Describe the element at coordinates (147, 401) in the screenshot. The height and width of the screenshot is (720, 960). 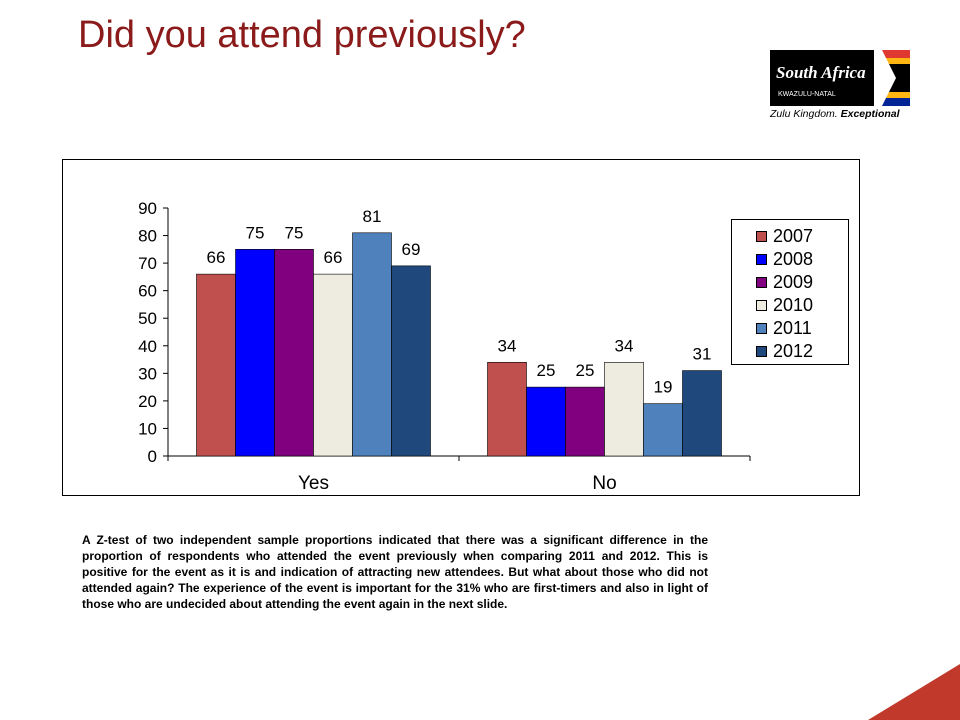
I see `y-tick-label: 20` at that location.